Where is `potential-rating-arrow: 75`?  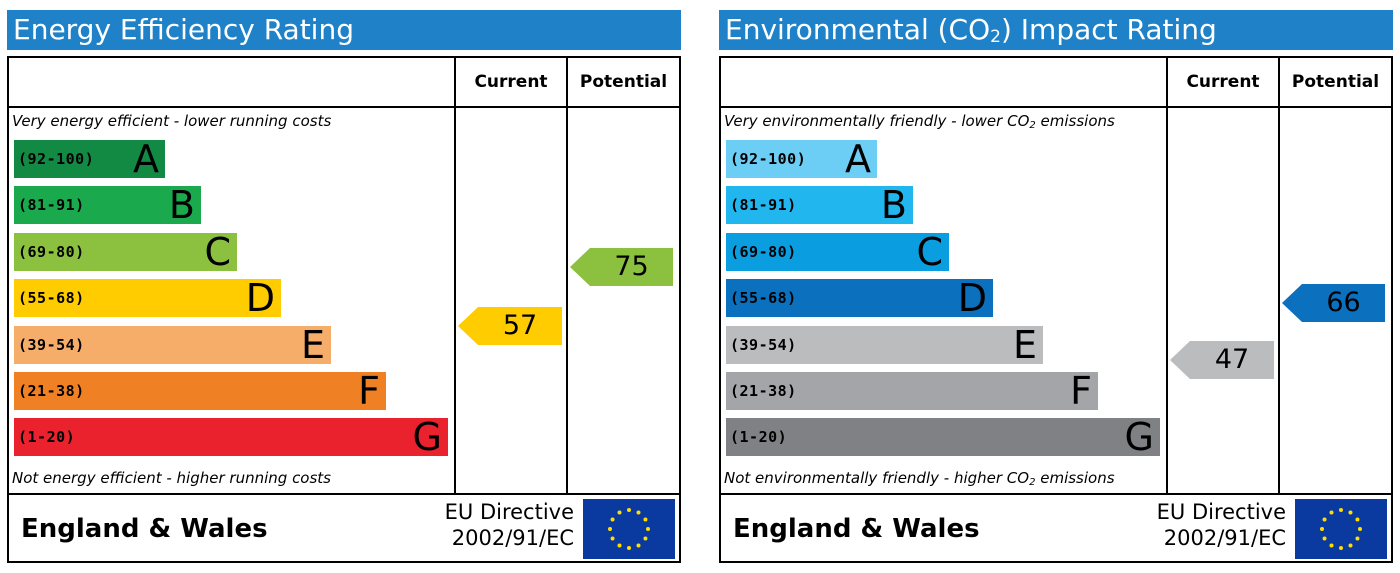 potential-rating-arrow: 75 is located at coordinates (621, 266).